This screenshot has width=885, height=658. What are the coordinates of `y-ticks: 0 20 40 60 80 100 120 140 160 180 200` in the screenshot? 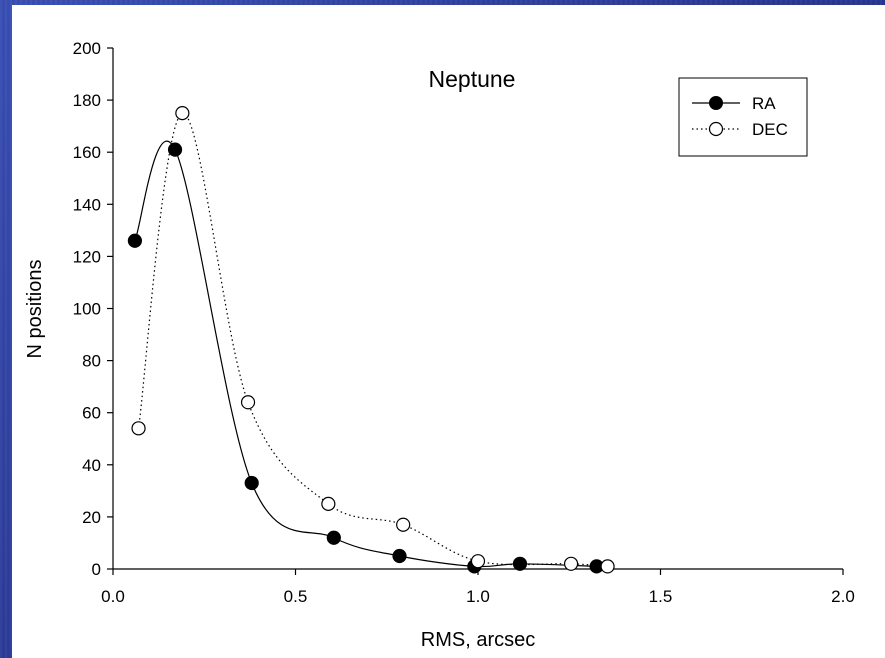 It's located at (93, 309).